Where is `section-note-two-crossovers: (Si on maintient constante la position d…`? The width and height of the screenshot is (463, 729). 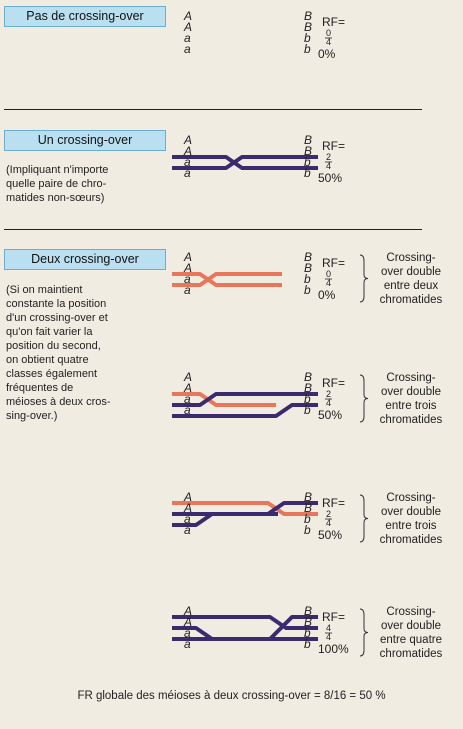 section-note-two-crossovers: (Si on maintient constante la position d… is located at coordinates (58, 353).